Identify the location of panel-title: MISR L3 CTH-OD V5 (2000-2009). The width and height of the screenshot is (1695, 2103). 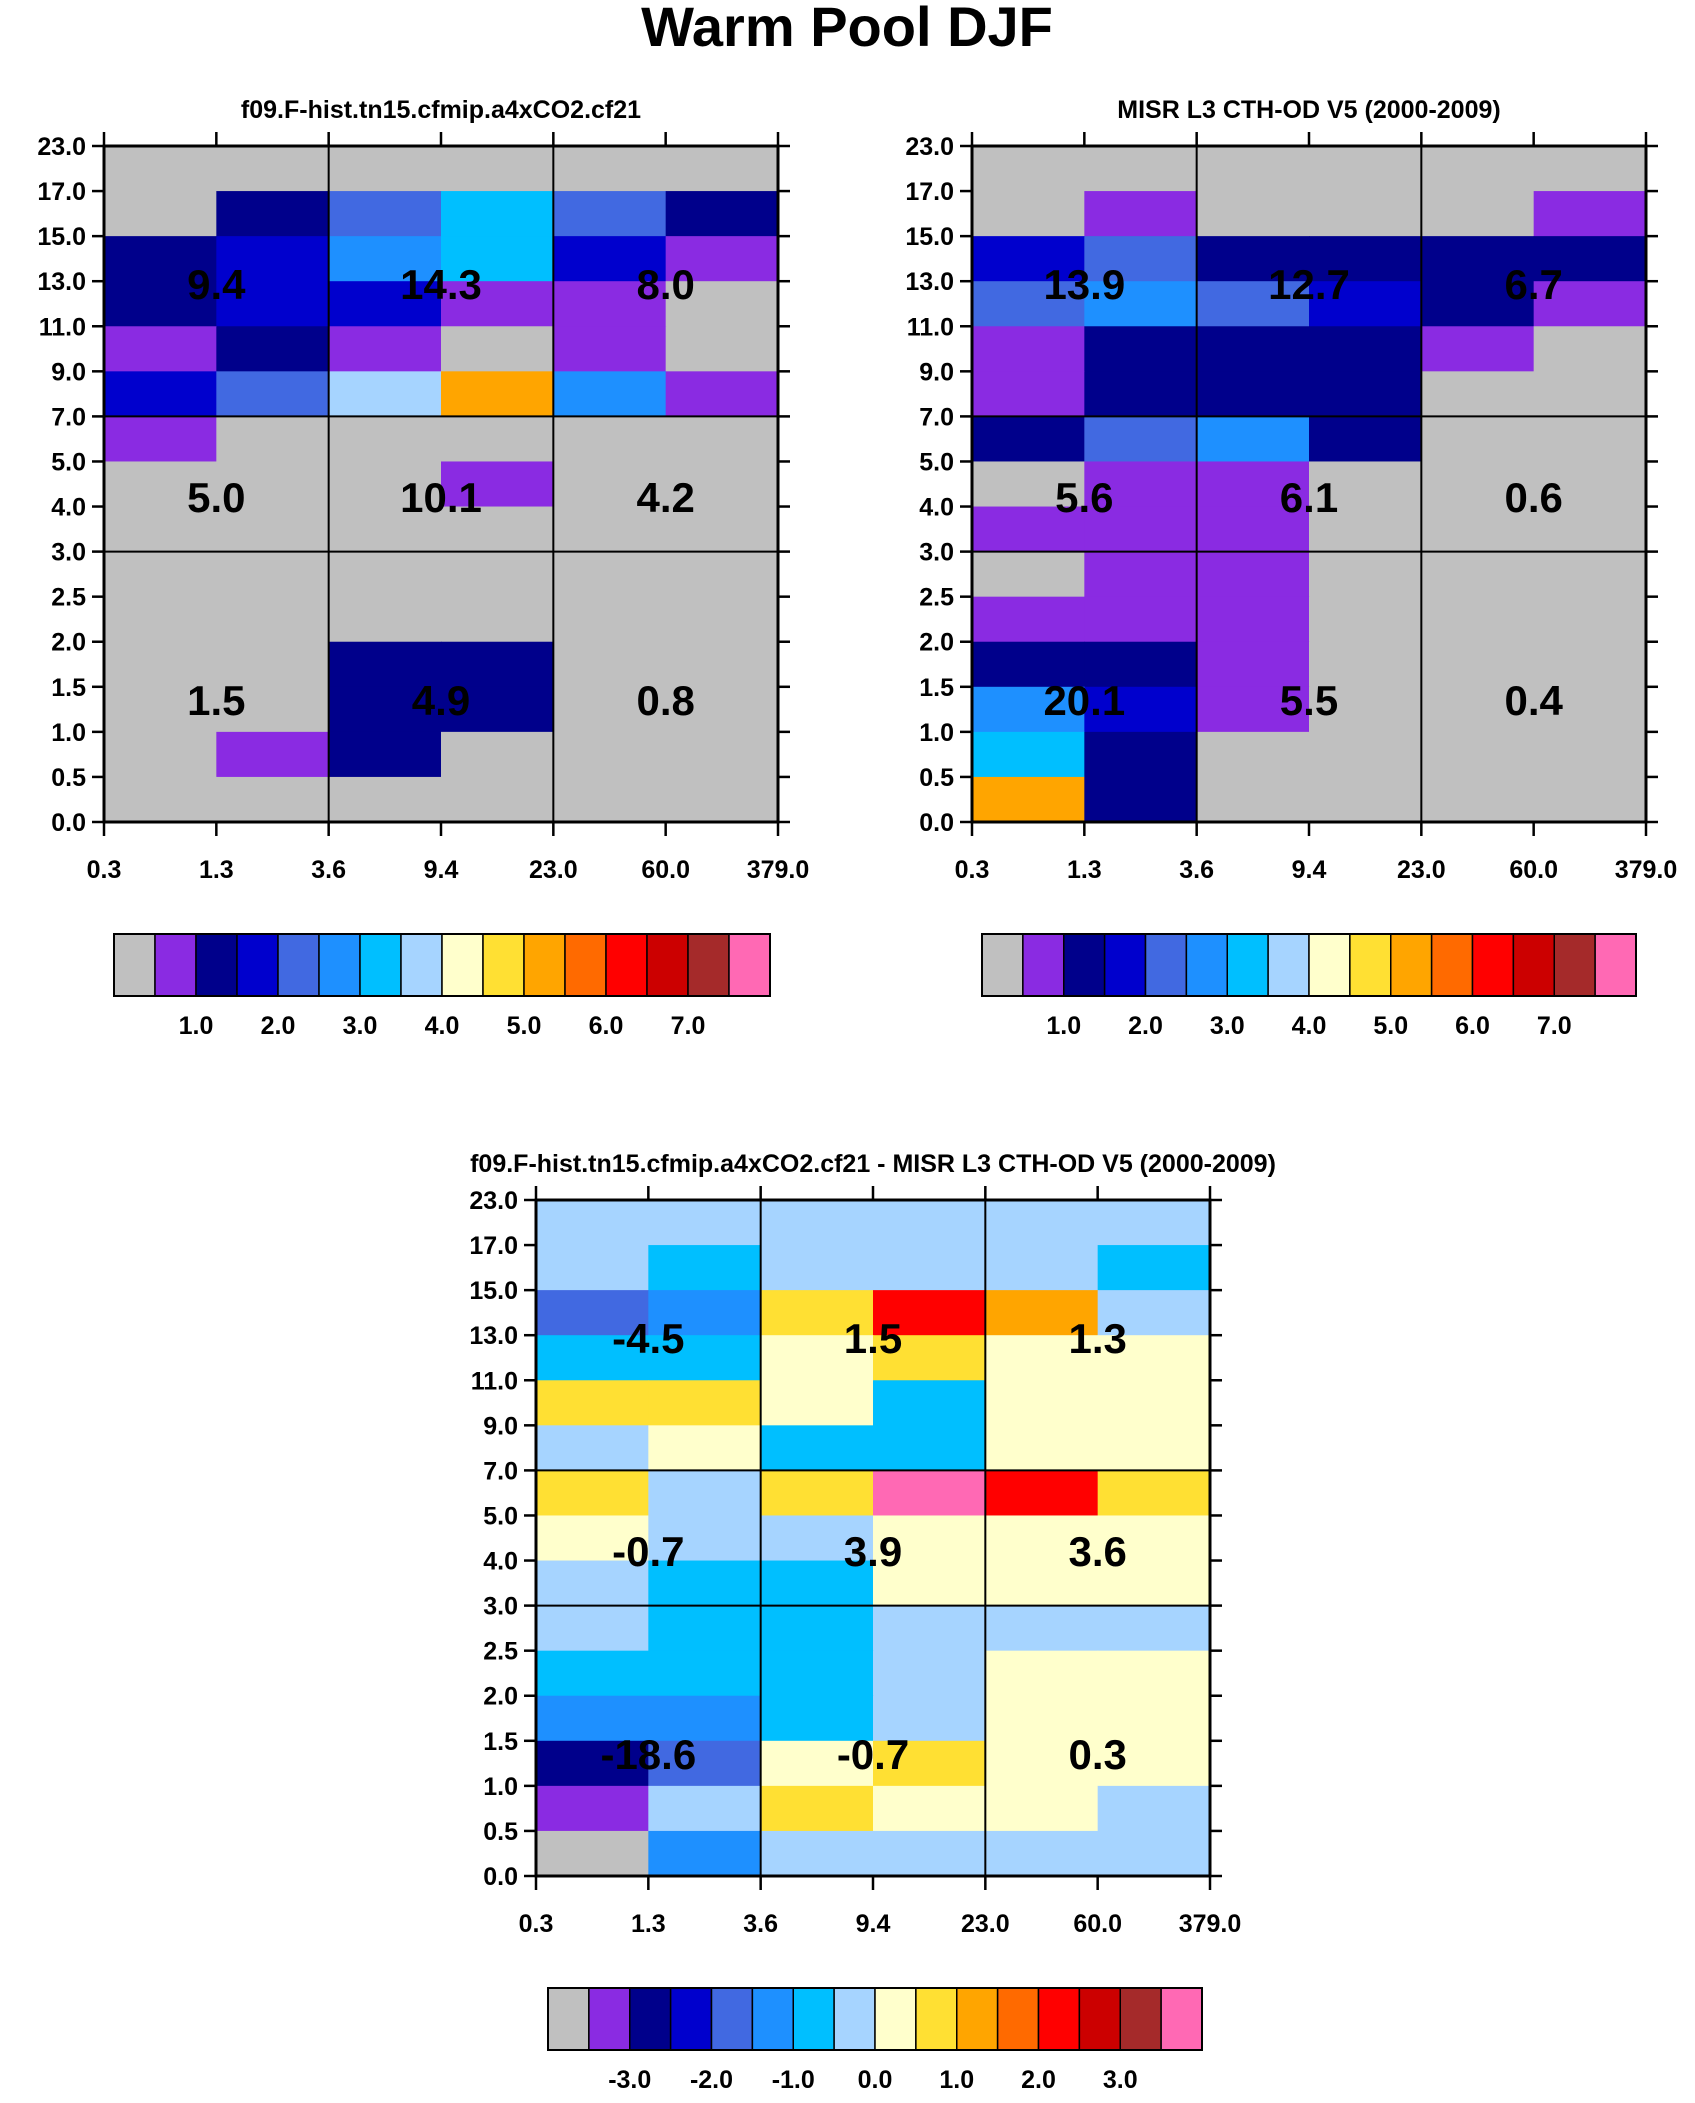
(1308, 110).